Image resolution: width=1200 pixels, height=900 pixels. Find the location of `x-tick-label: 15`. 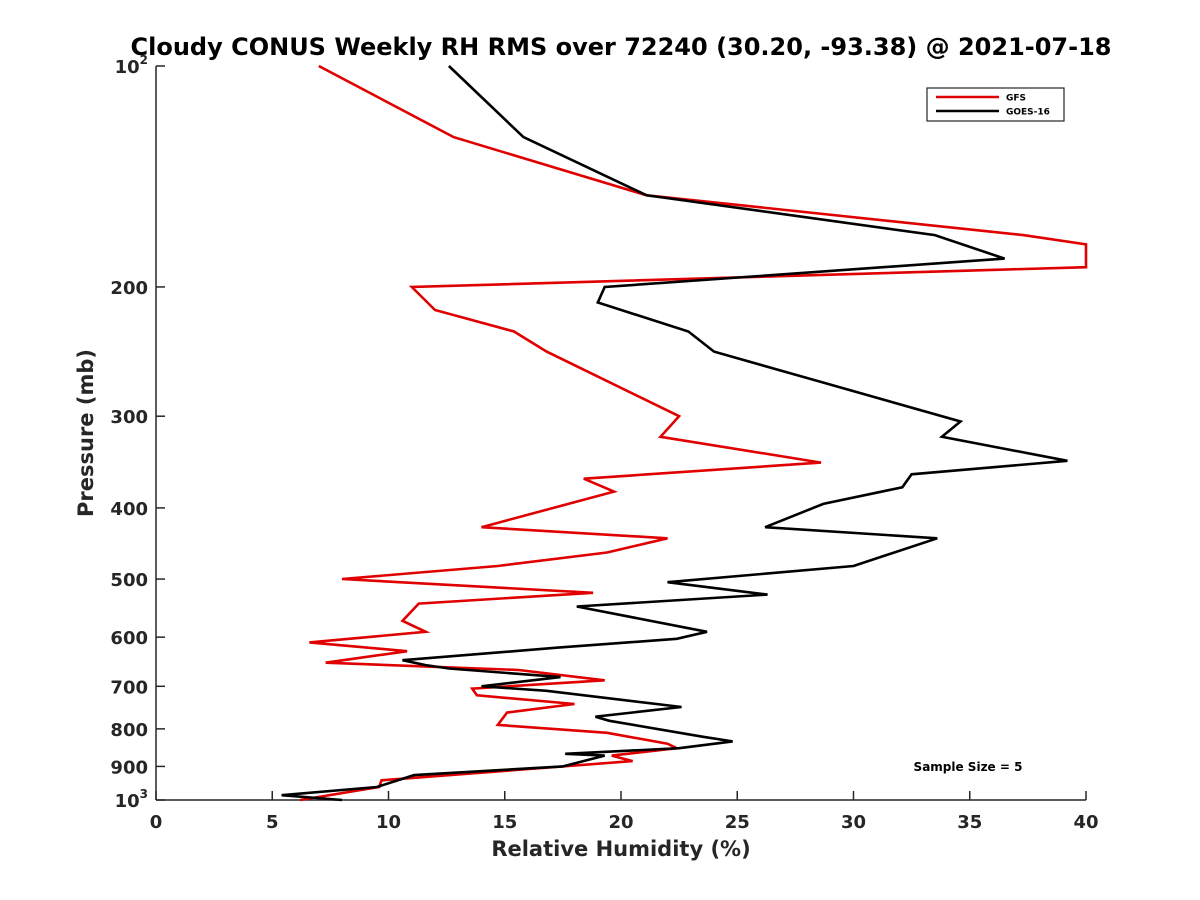

x-tick-label: 15 is located at coordinates (504, 822).